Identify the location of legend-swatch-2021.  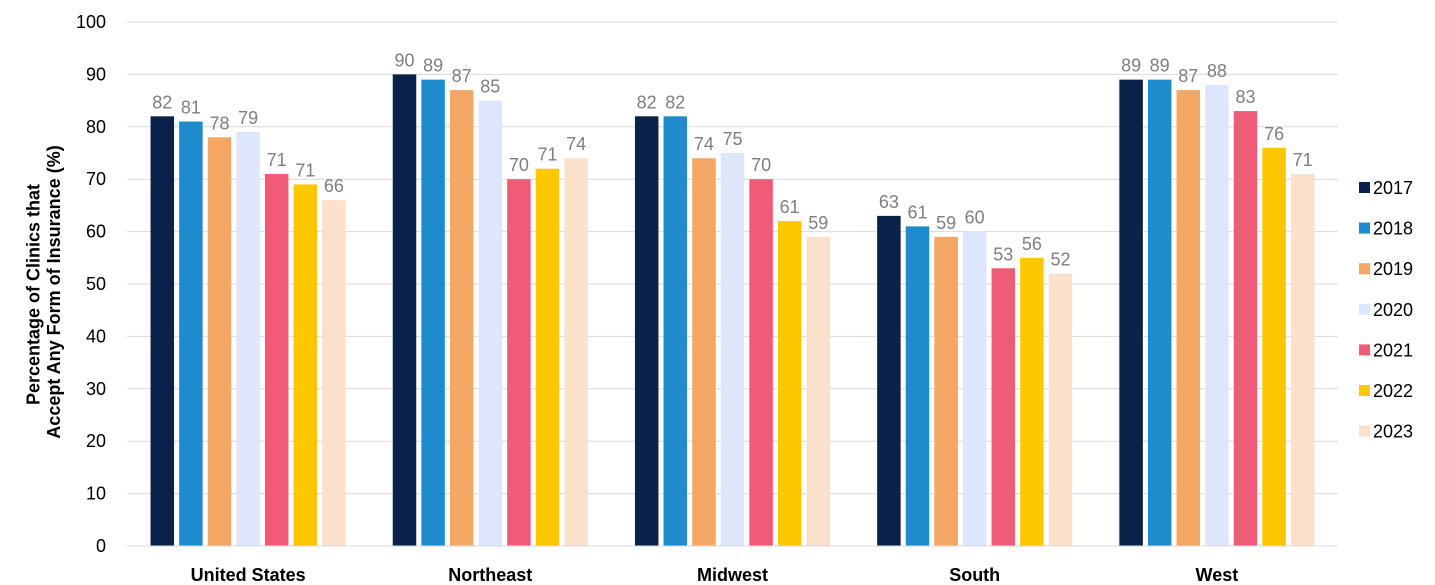
(1364, 350).